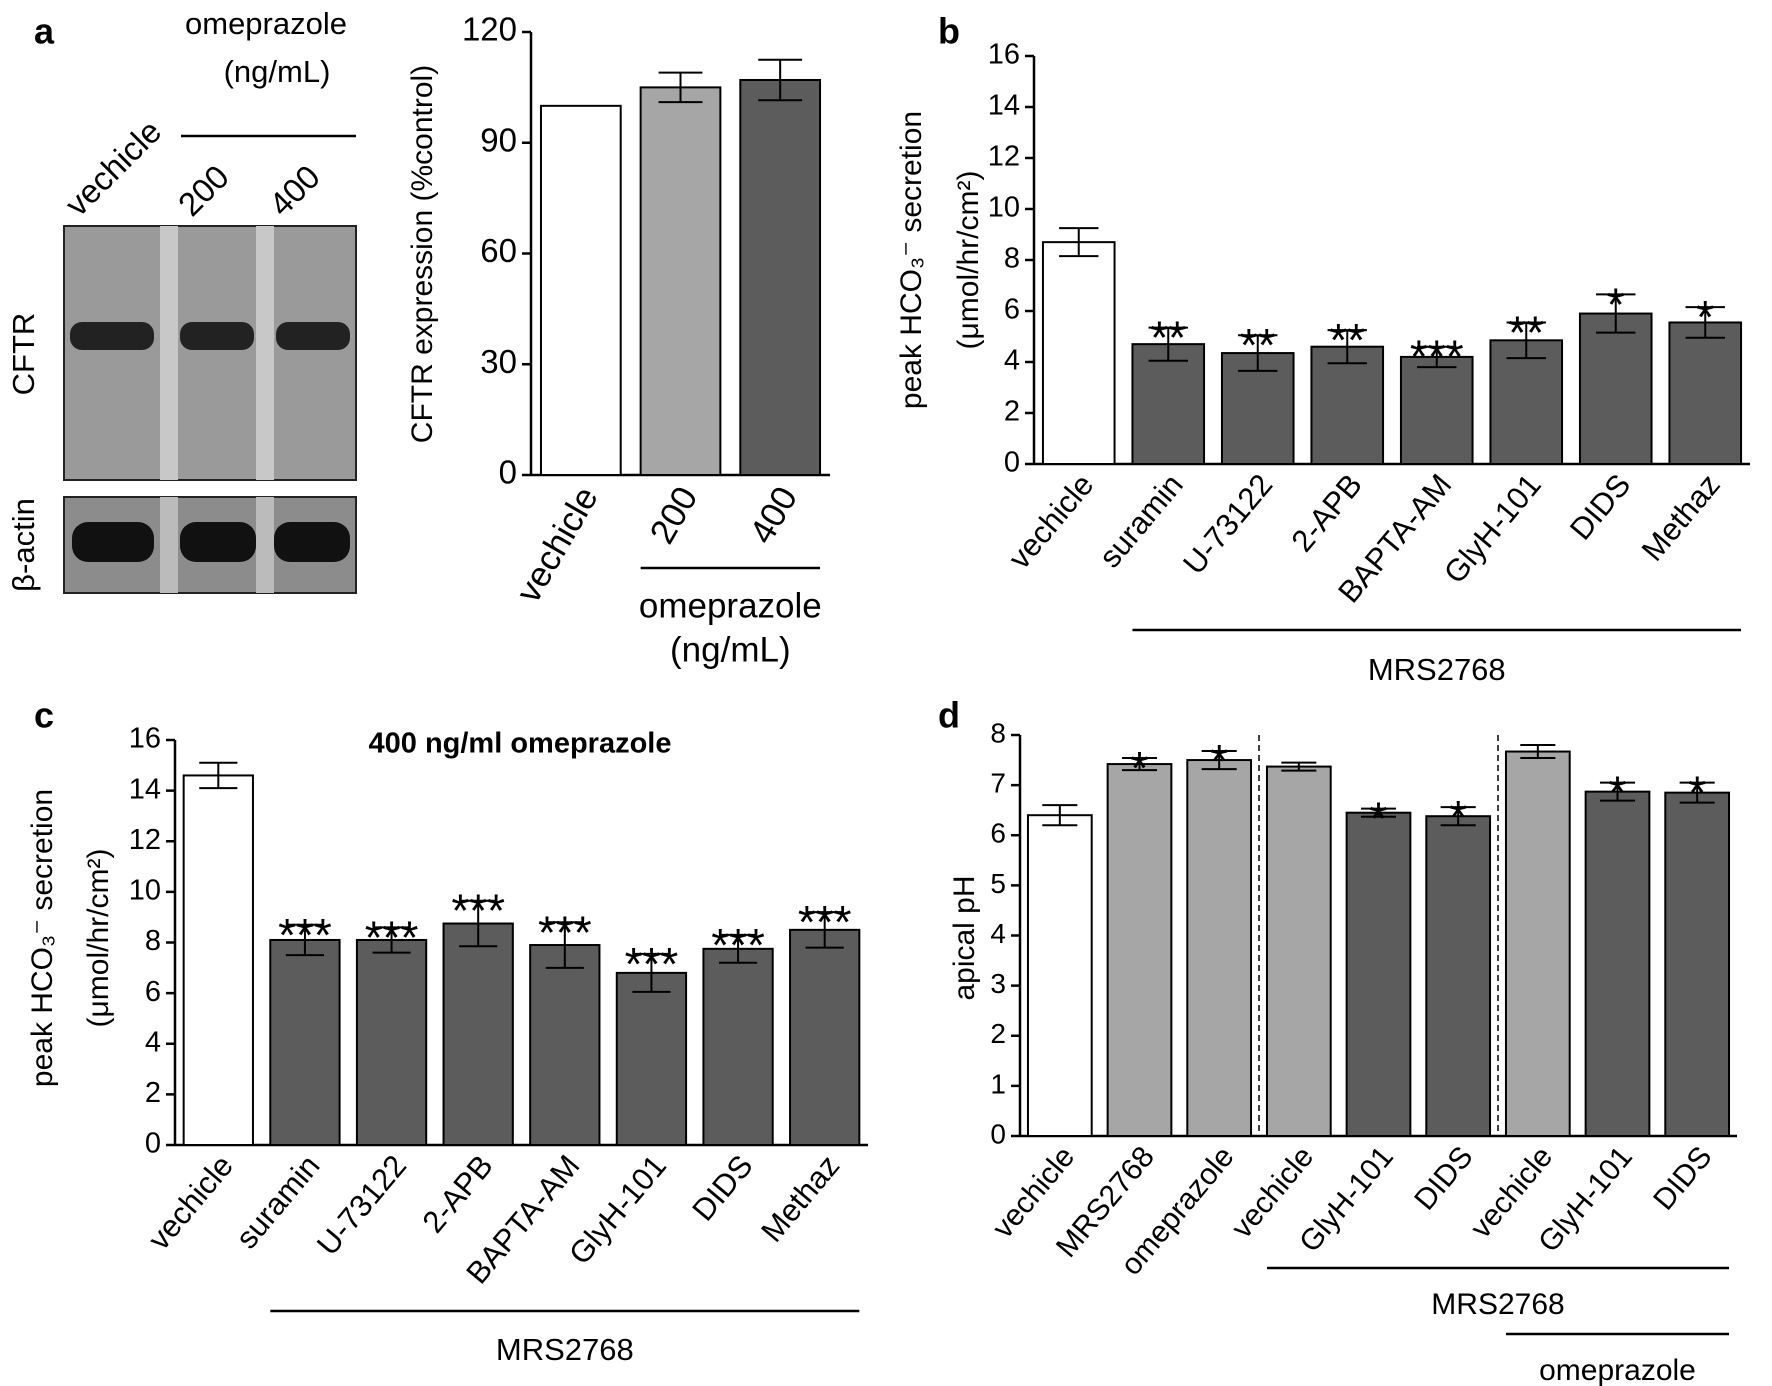 This screenshot has height=1386, width=1772. Describe the element at coordinates (964, 937) in the screenshot. I see `y-axis-label: apical pH` at that location.